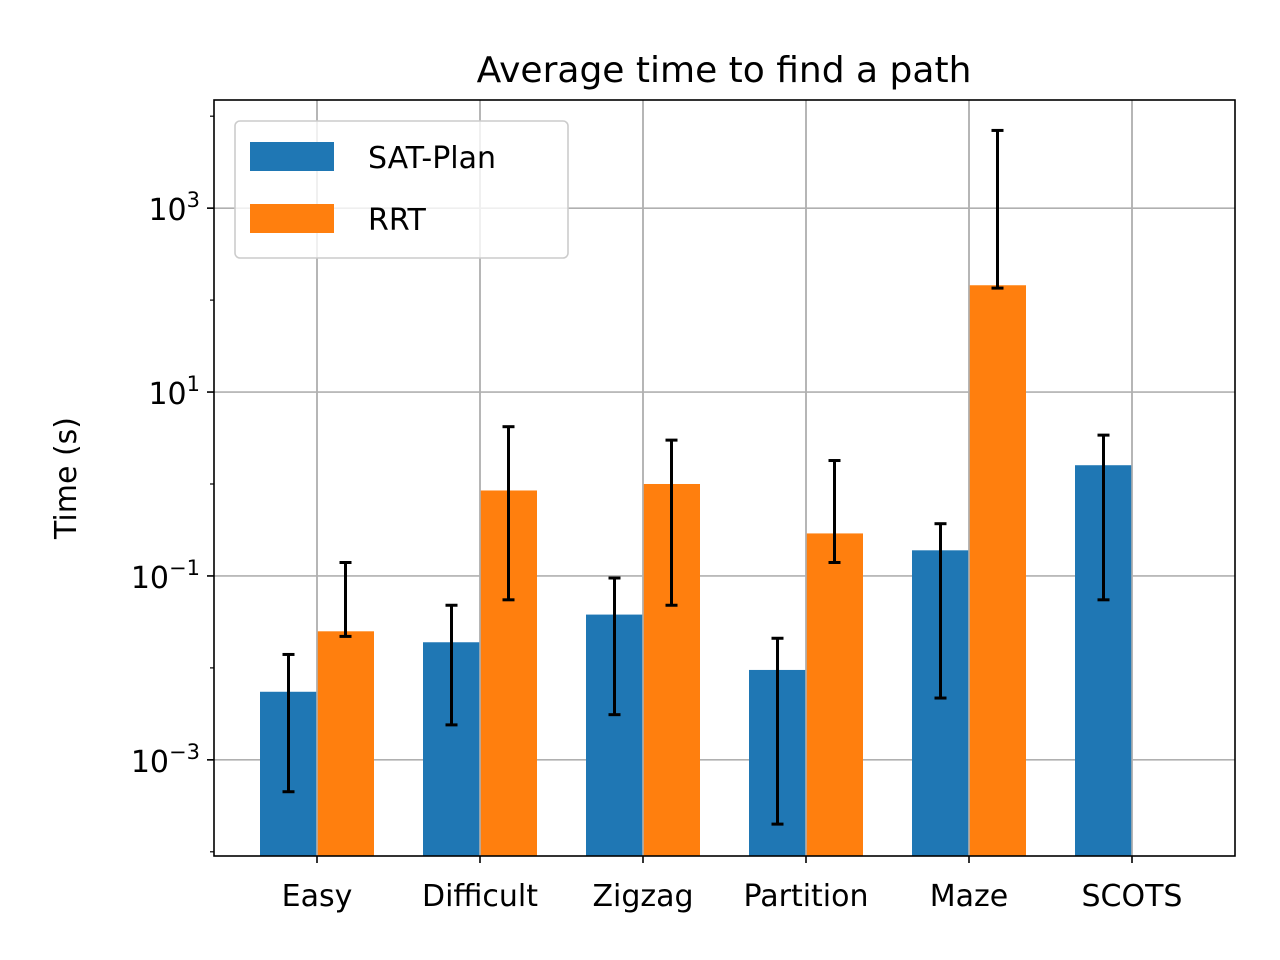  Describe the element at coordinates (451, 665) in the screenshot. I see `error-bar-sat-plan-difficult` at that location.